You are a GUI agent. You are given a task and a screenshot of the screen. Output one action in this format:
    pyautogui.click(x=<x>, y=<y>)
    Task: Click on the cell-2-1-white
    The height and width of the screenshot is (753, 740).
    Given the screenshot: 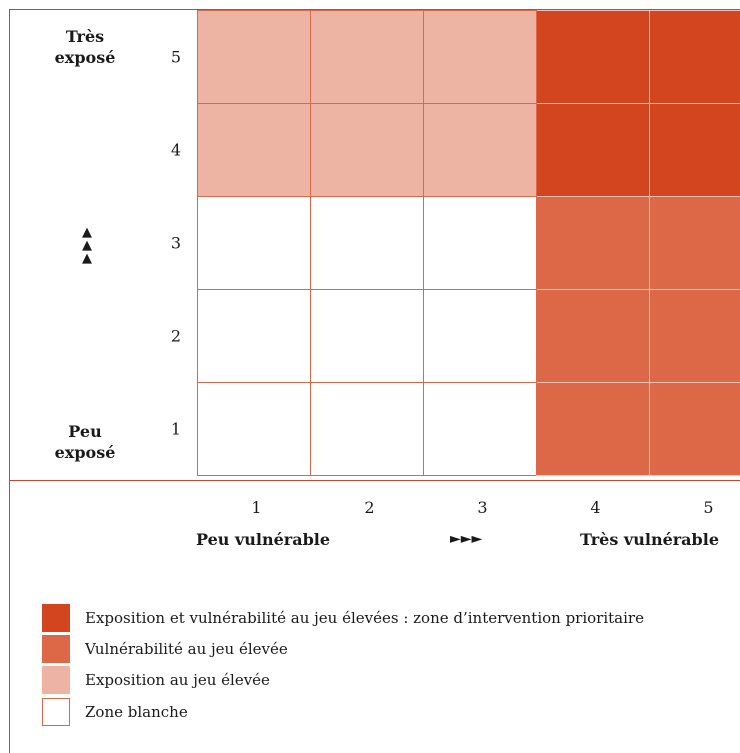 What is the action you would take?
    pyautogui.click(x=253, y=335)
    